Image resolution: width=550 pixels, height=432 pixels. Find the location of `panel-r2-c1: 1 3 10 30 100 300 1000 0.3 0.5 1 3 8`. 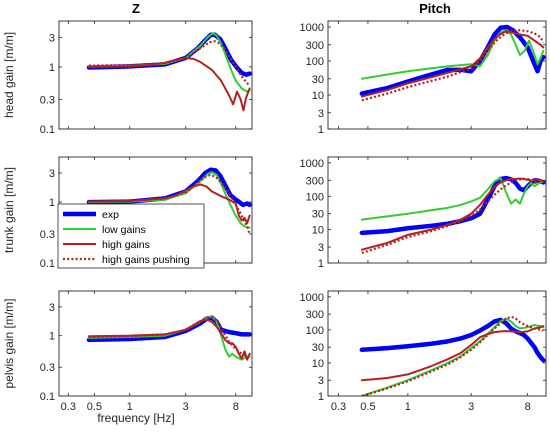

panel-r2-c1: 1 3 10 30 100 300 1000 0.3 0.5 1 3 8 is located at coordinates (423, 351).